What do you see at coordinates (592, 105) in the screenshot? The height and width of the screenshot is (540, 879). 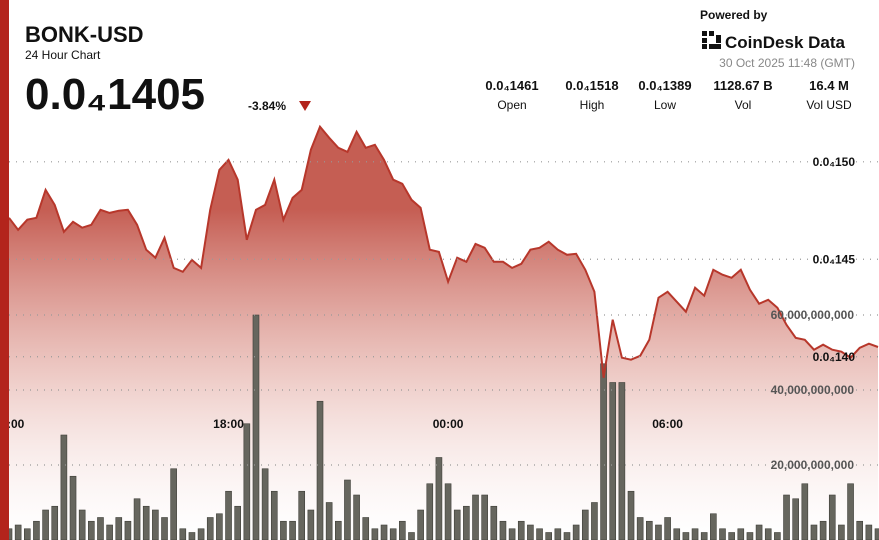 I see `stat-label: High` at bounding box center [592, 105].